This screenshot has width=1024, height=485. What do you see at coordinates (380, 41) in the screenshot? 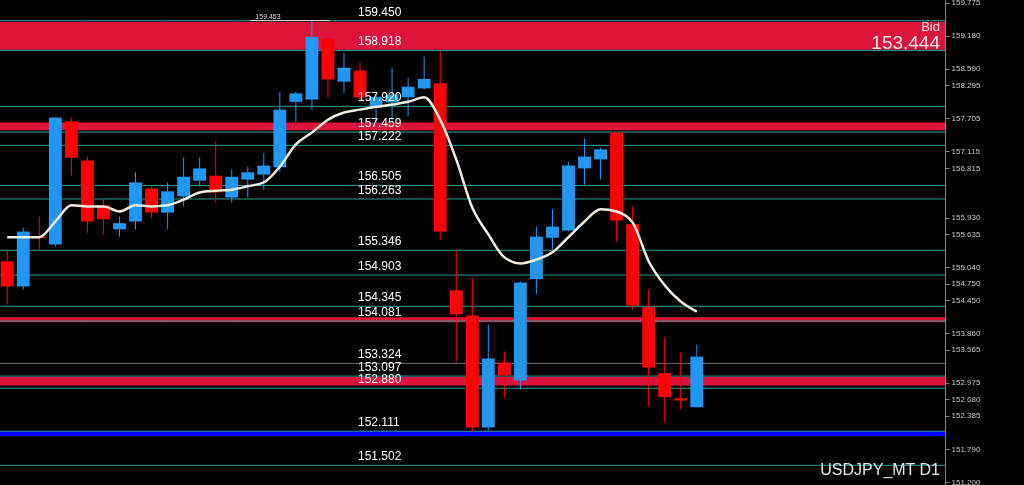
I see `ref-line-label: 158.918` at bounding box center [380, 41].